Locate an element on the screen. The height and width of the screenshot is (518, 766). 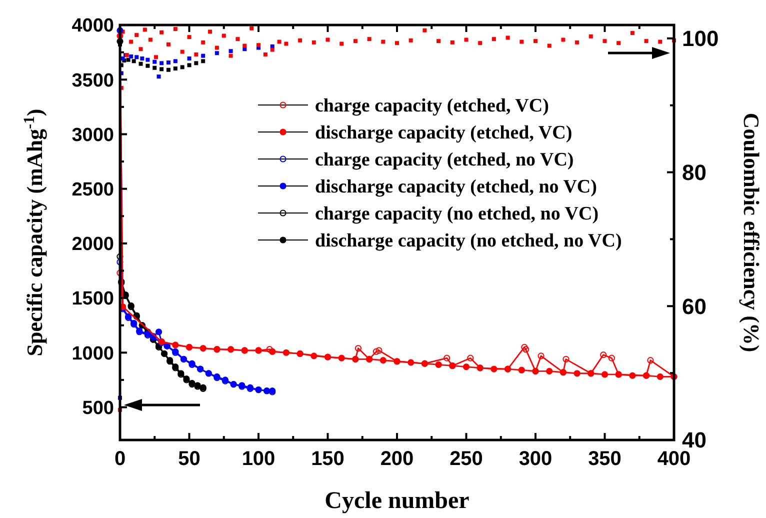
legend-label: discharge capacity (etched, VC) is located at coordinates (443, 133).